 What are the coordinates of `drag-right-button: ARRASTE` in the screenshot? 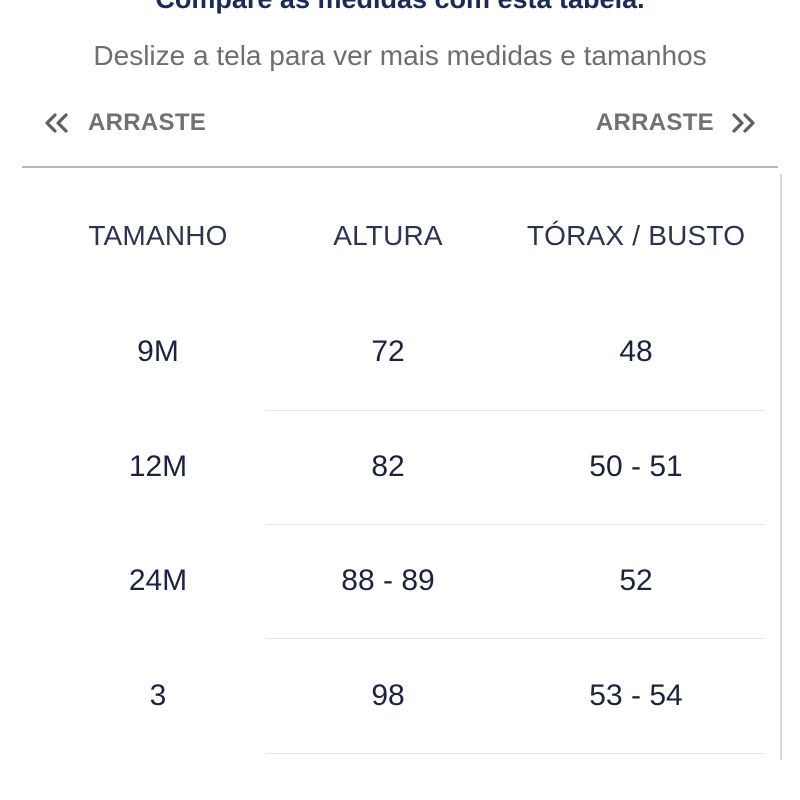 It's located at (678, 123).